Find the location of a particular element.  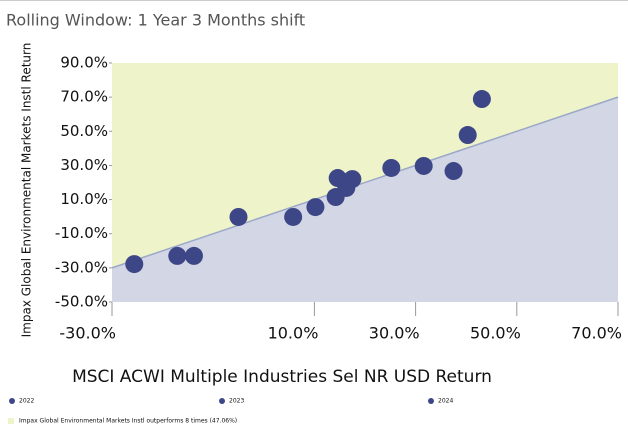

y-tick-label: 30.0% is located at coordinates (84, 165).